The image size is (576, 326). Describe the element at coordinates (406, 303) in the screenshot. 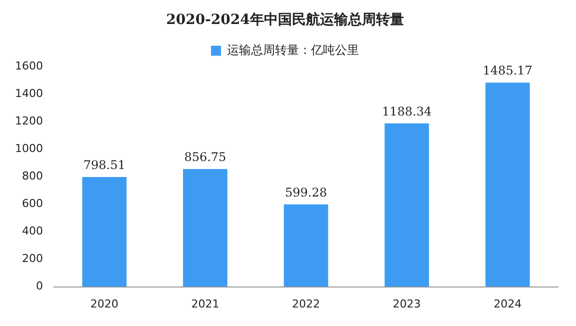

I see `x-tick-label: 2023` at that location.